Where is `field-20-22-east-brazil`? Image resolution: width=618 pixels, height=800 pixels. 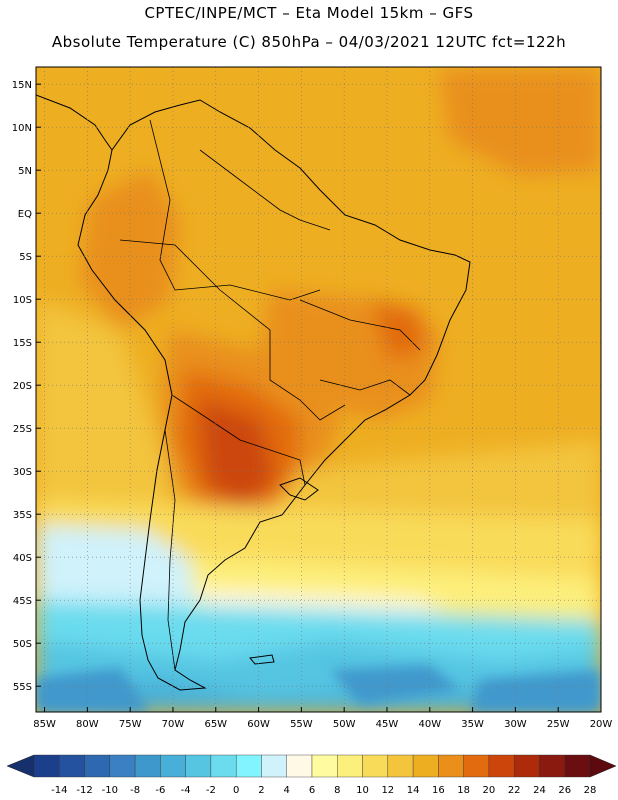 field-20-22-east-brazil is located at coordinates (397, 330).